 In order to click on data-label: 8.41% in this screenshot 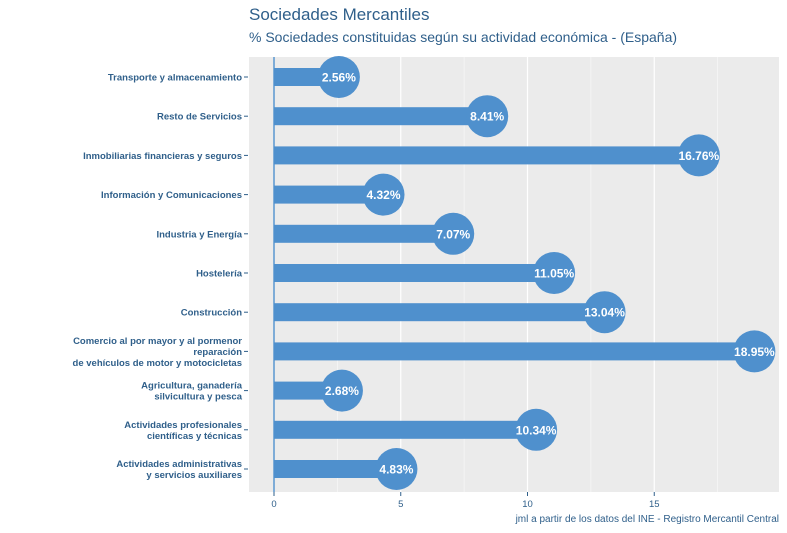, I will do `click(487, 117)`.